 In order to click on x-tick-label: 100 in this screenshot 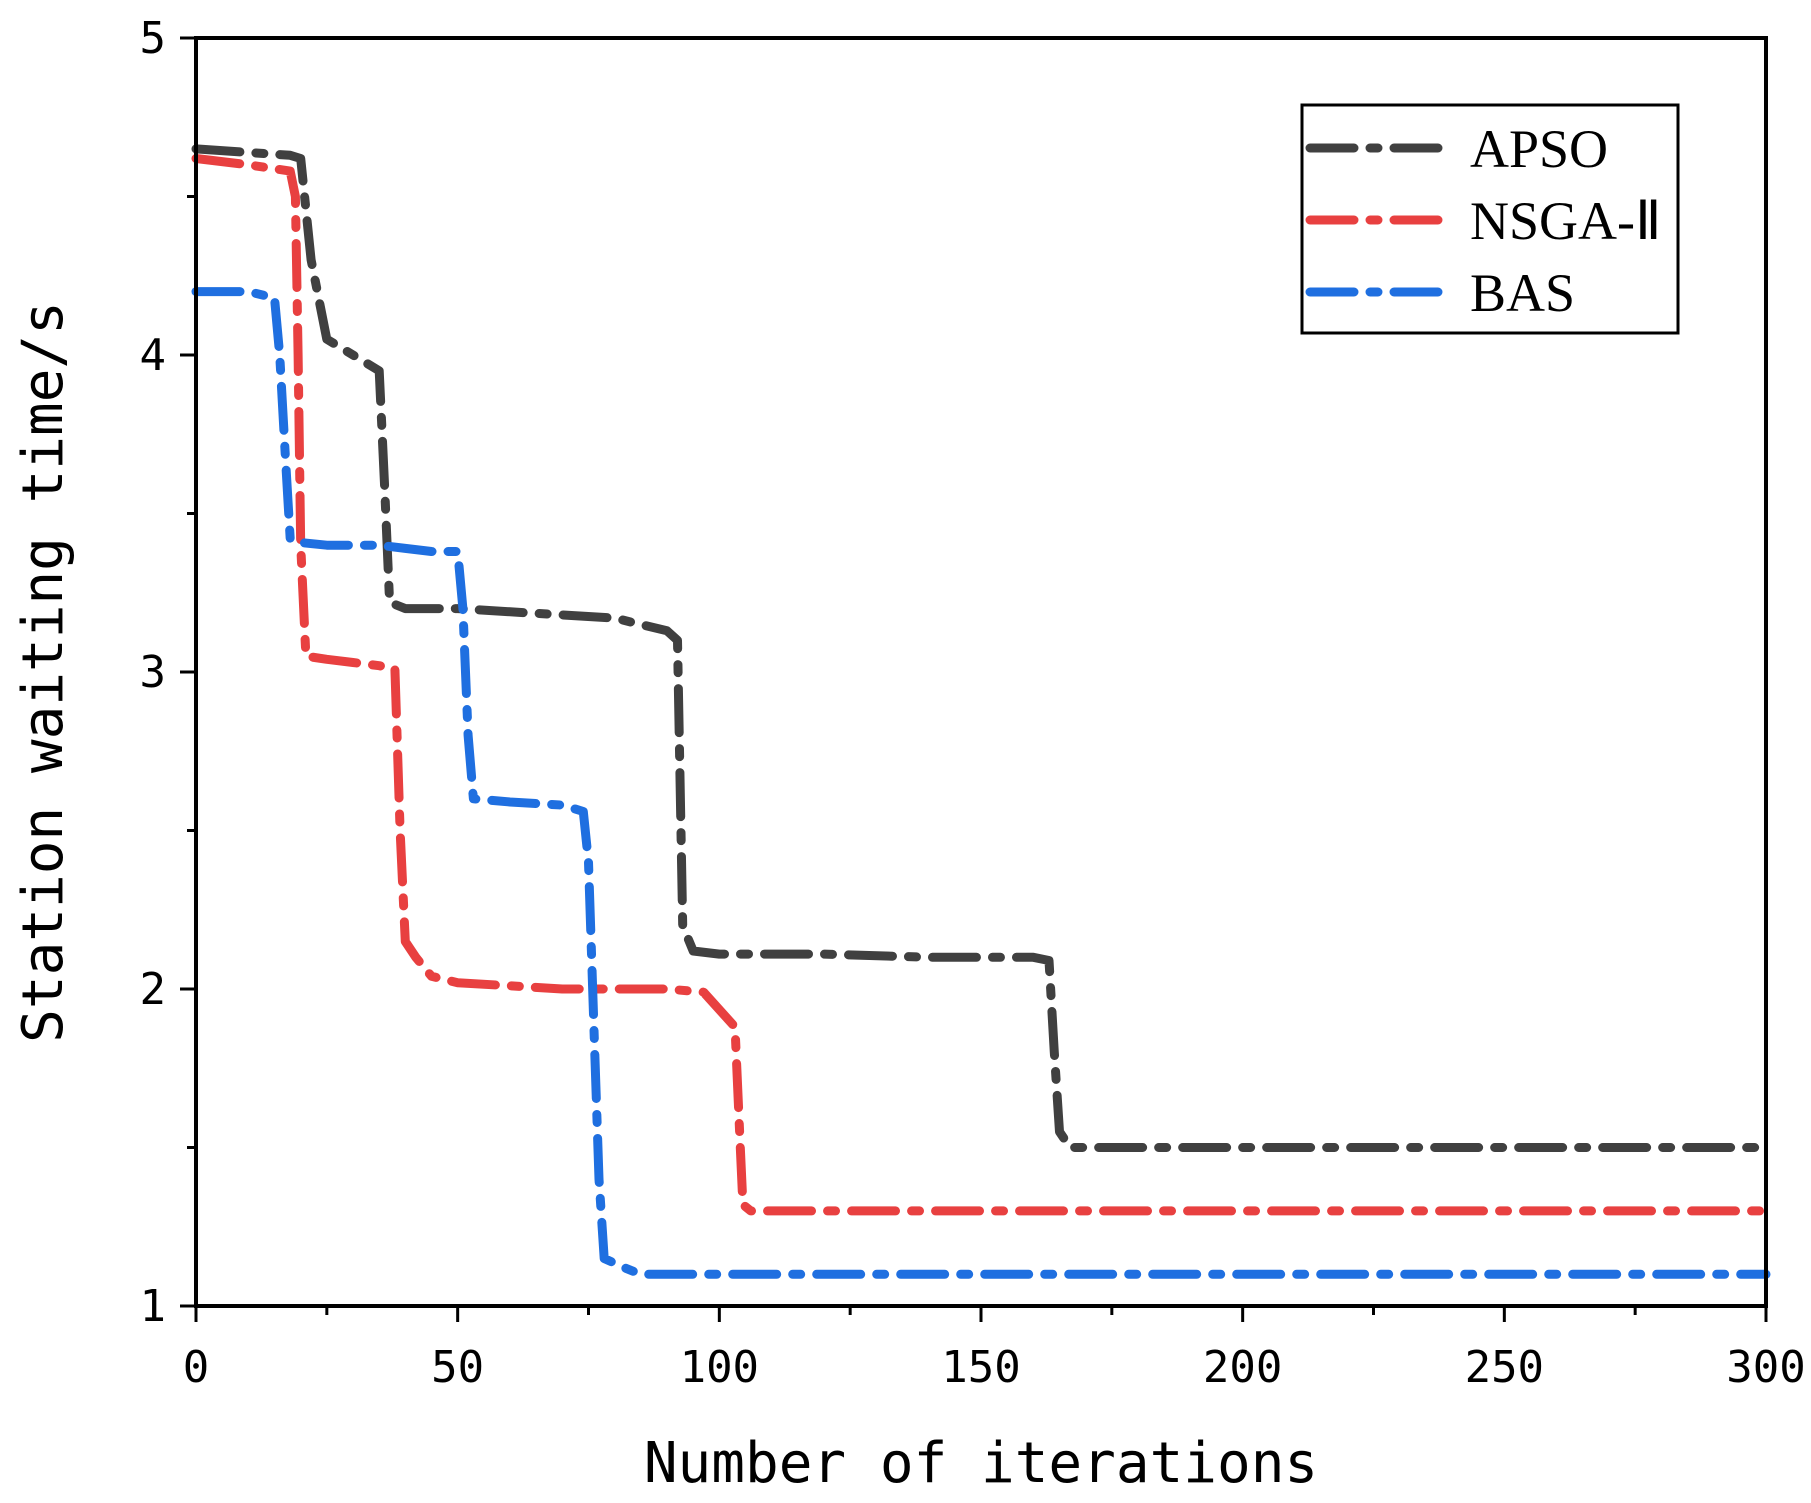, I will do `click(719, 1367)`.